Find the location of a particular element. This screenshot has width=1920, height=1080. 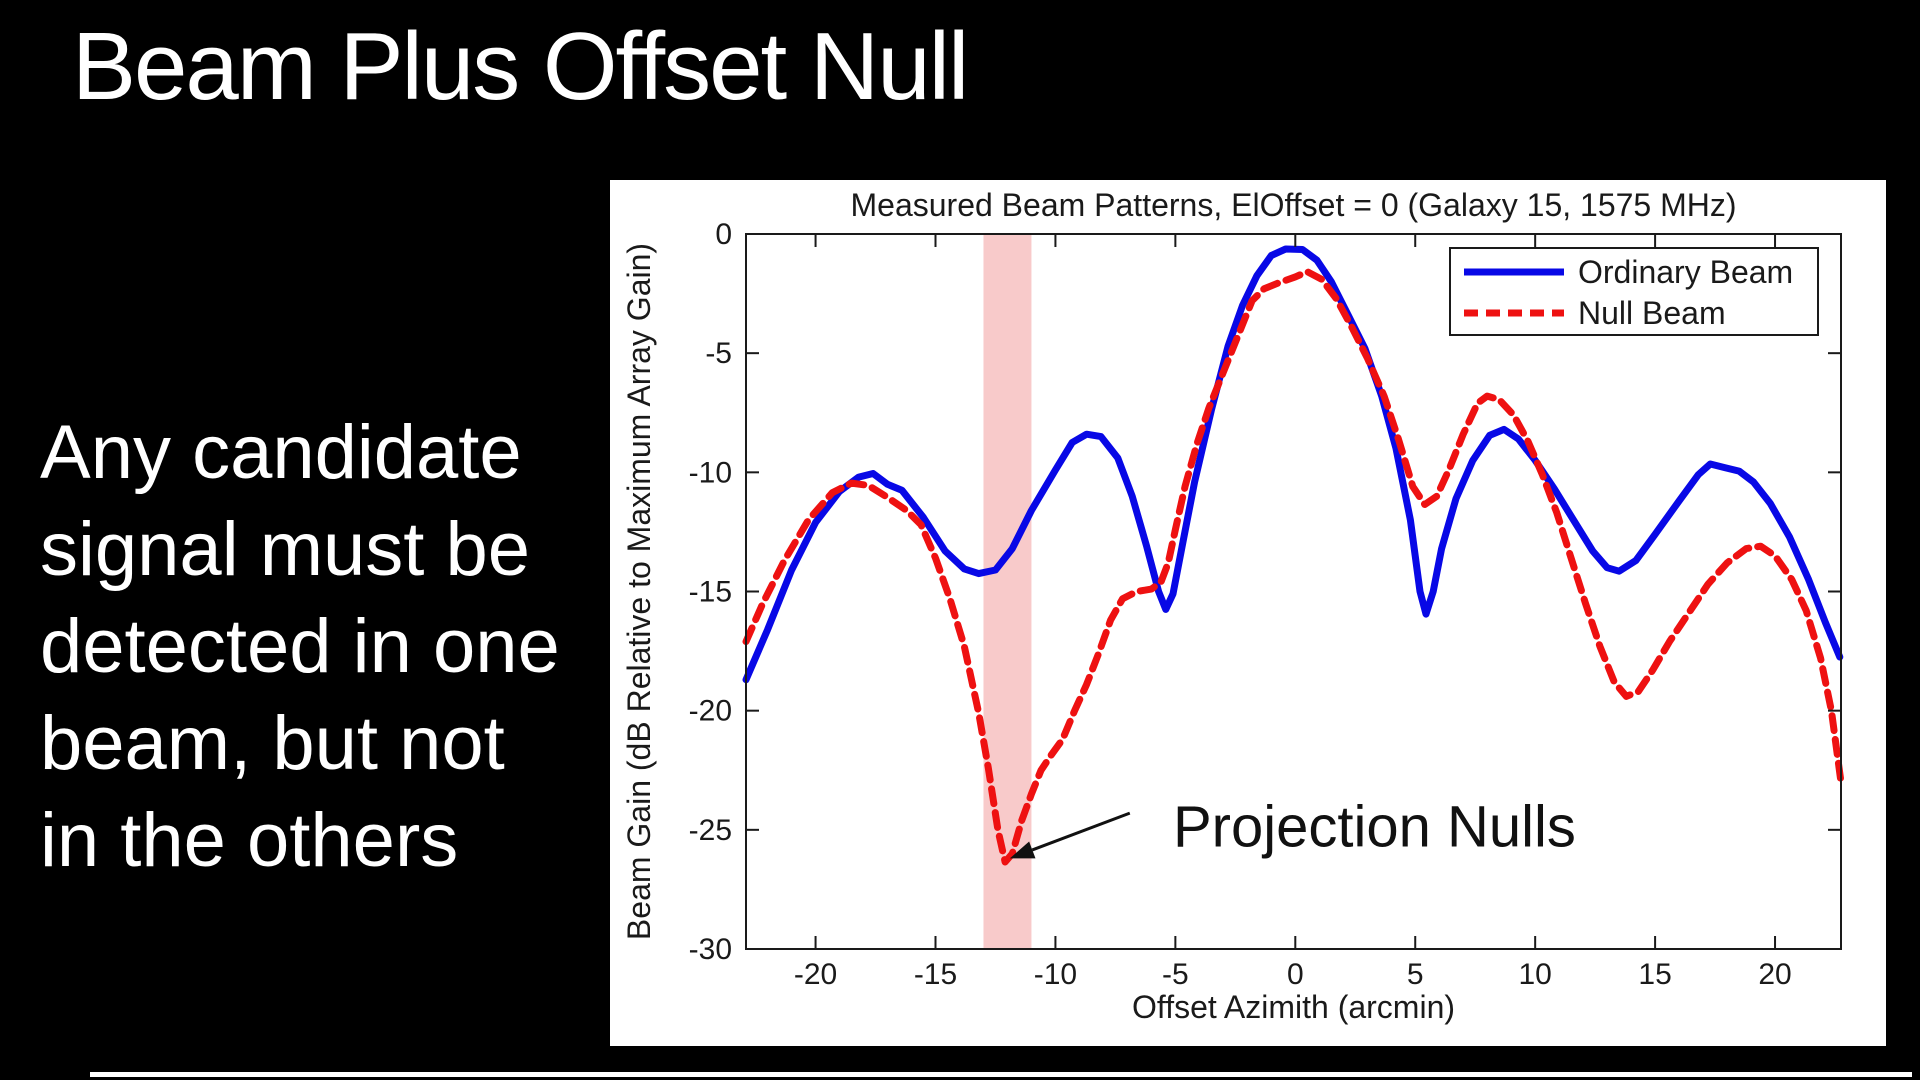

y-tick-label: -30 is located at coordinates (710, 949).